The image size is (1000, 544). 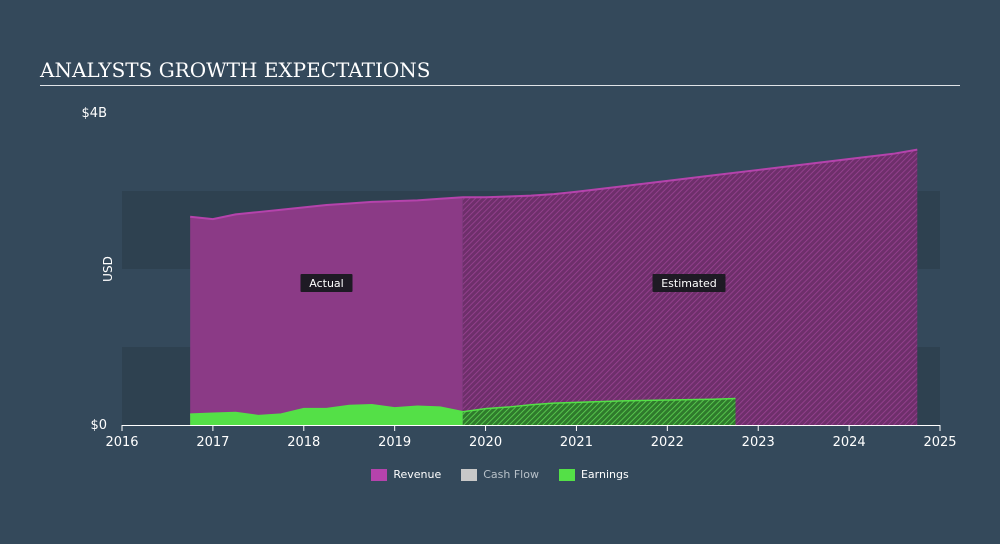 What do you see at coordinates (326, 311) in the screenshot?
I see `revenue-area-actual` at bounding box center [326, 311].